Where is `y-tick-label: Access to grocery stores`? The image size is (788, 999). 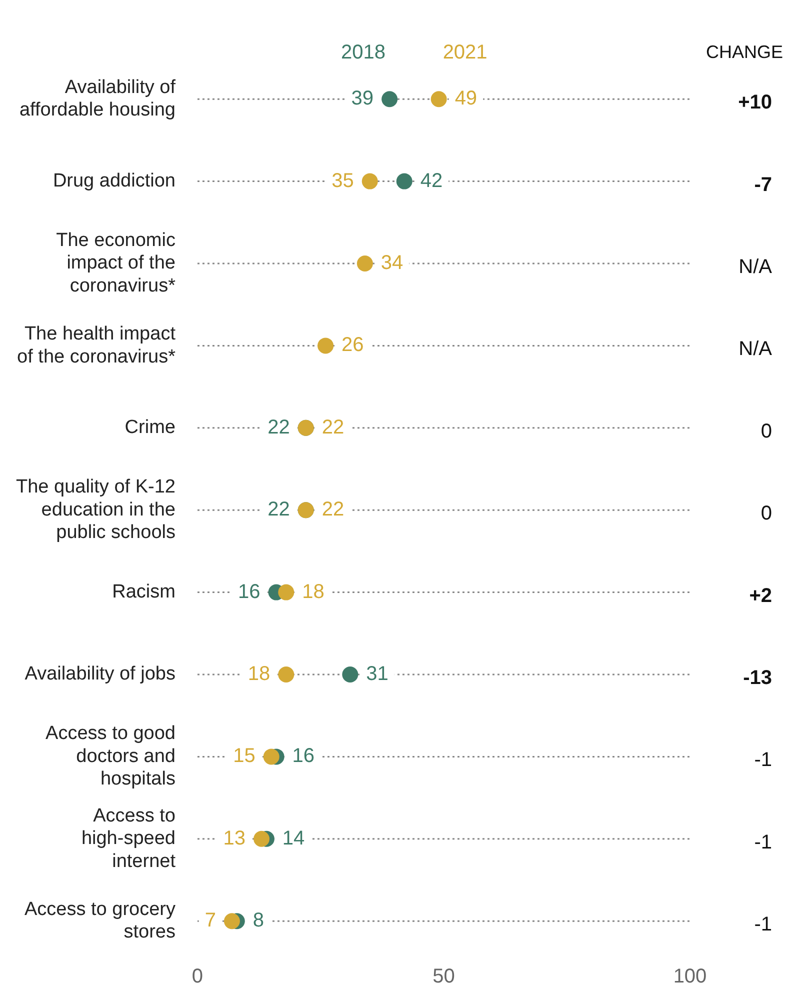
y-tick-label: Access to grocery stores is located at coordinates (100, 920).